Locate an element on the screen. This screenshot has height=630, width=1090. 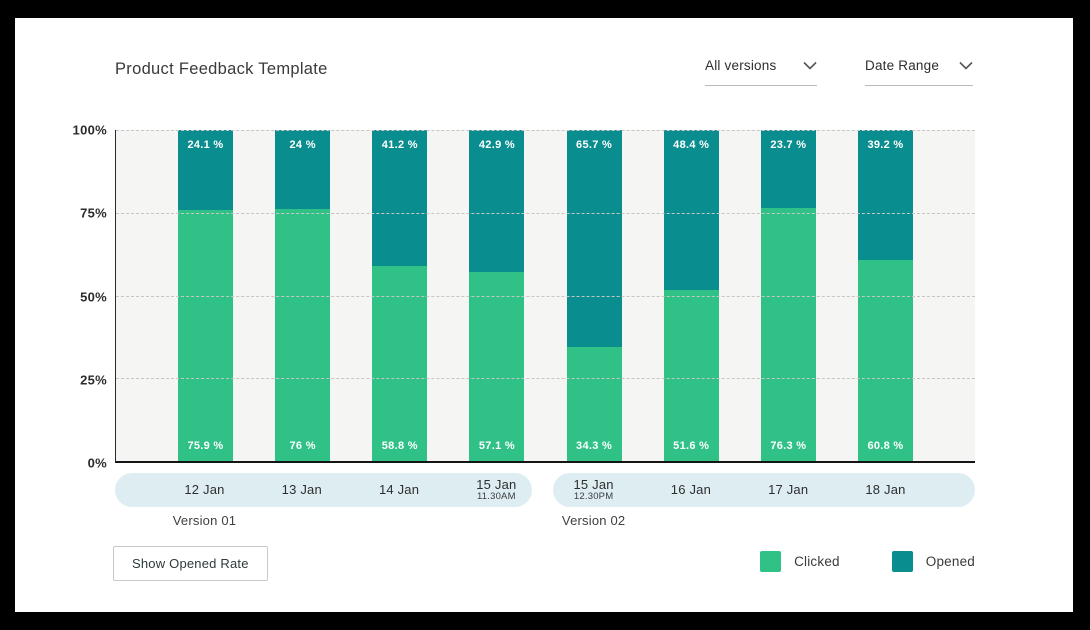
opened-segment: 41.2 % is located at coordinates (400, 198).